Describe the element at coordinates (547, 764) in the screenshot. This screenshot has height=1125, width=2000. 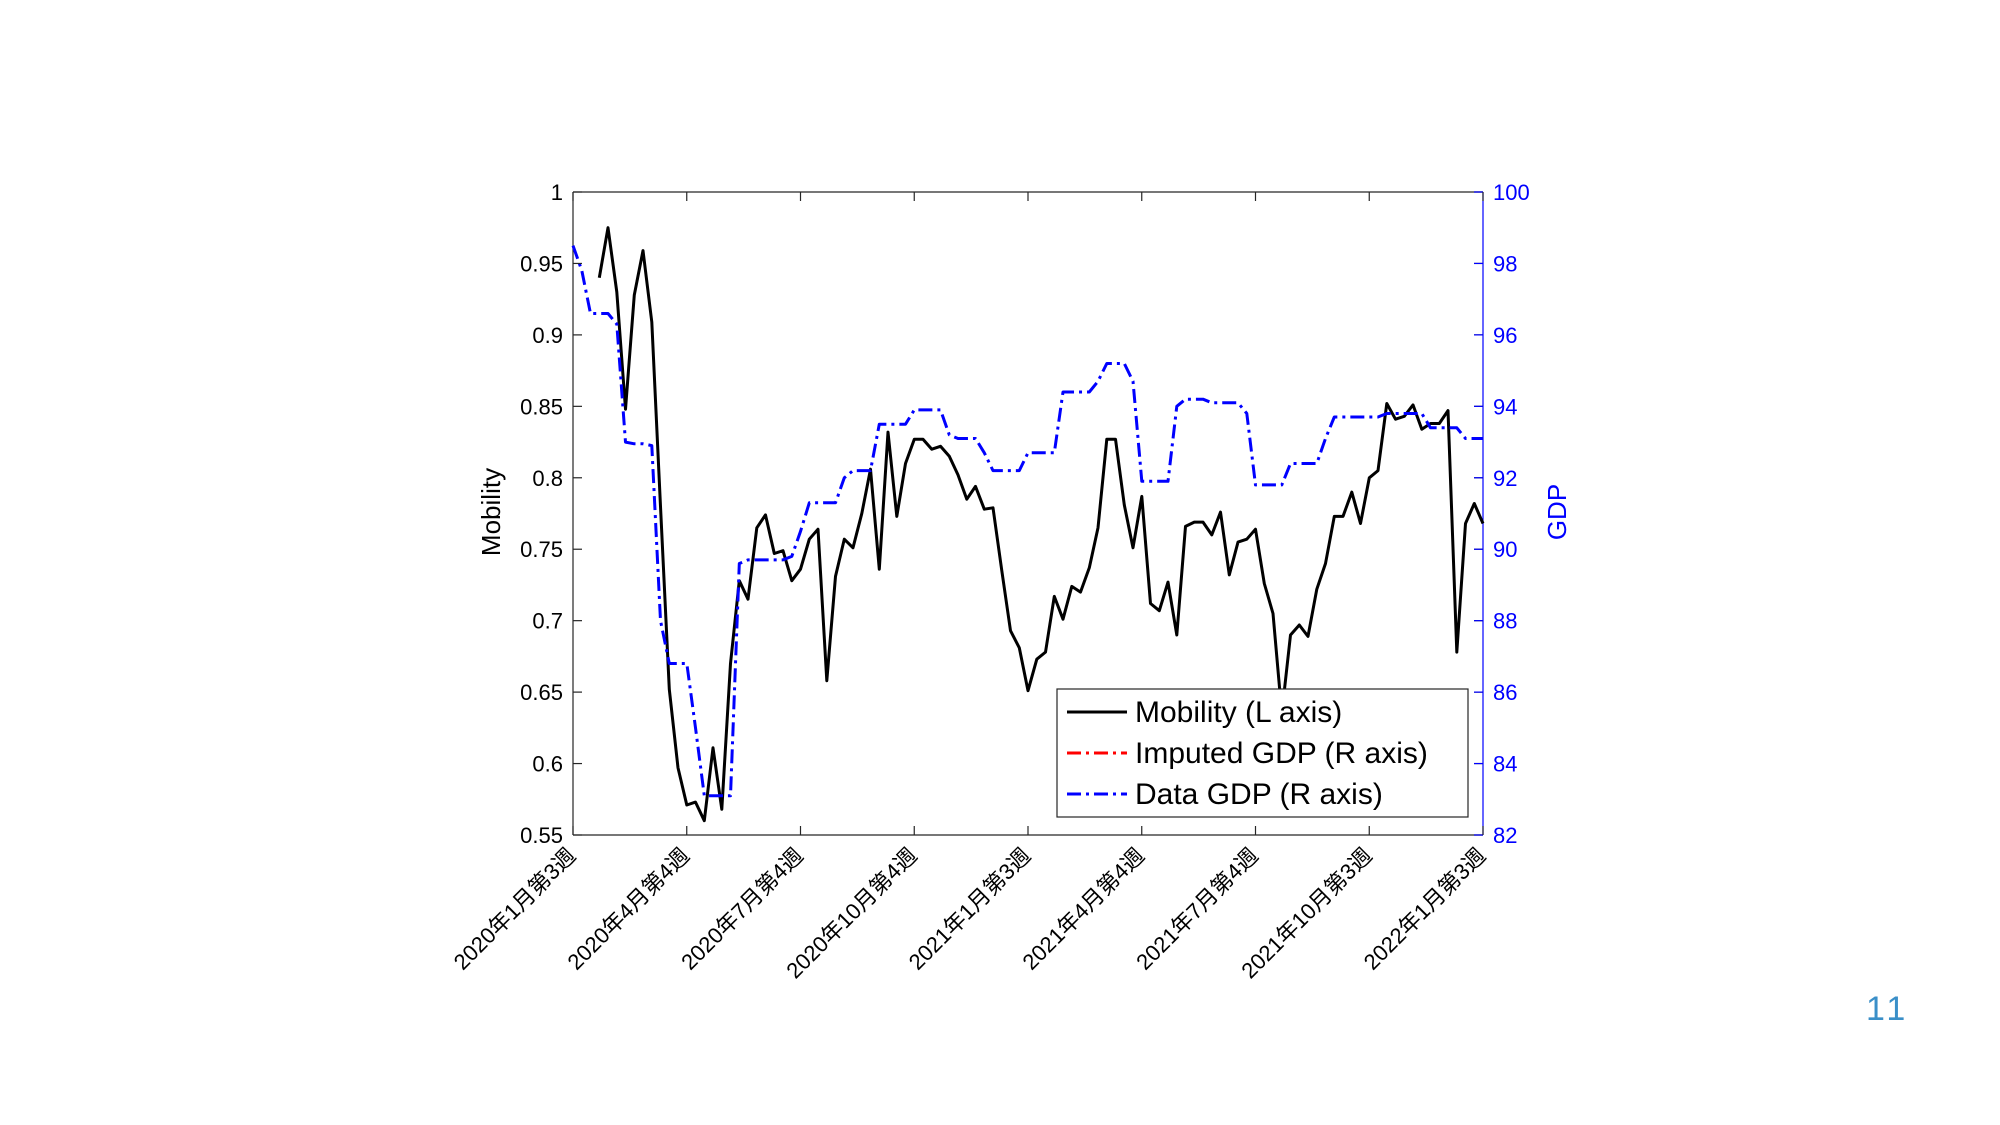
I see `y-tick-label-left: 0.6` at that location.